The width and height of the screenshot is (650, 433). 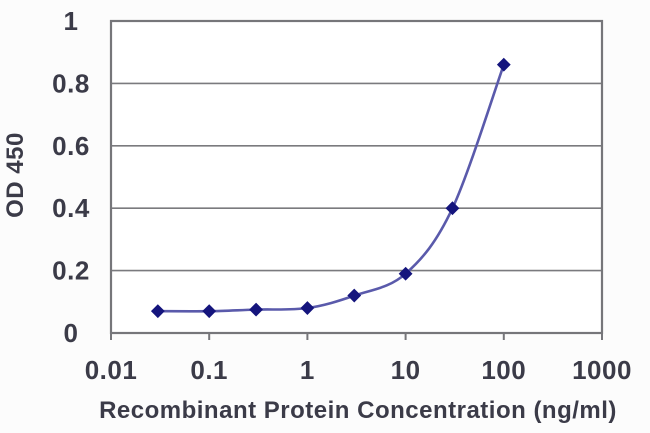 I want to click on x-tick-label: 1, so click(x=307, y=370).